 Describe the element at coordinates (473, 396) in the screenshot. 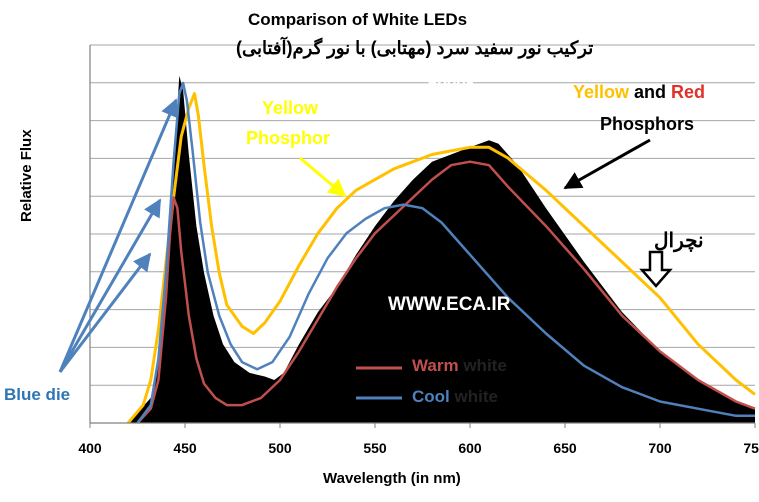

I see `legend-cool-rest: white` at that location.